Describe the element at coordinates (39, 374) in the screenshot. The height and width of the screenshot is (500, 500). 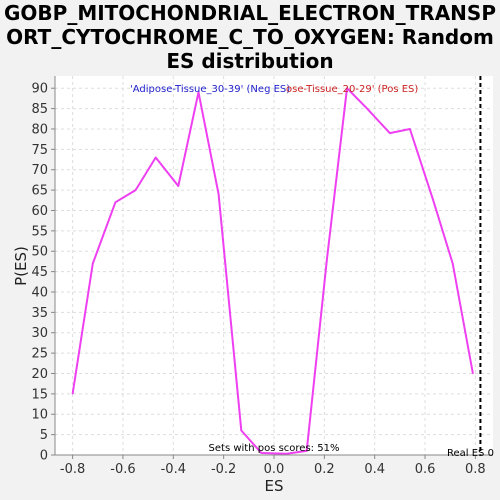
I see `y-tick-label: 20` at that location.